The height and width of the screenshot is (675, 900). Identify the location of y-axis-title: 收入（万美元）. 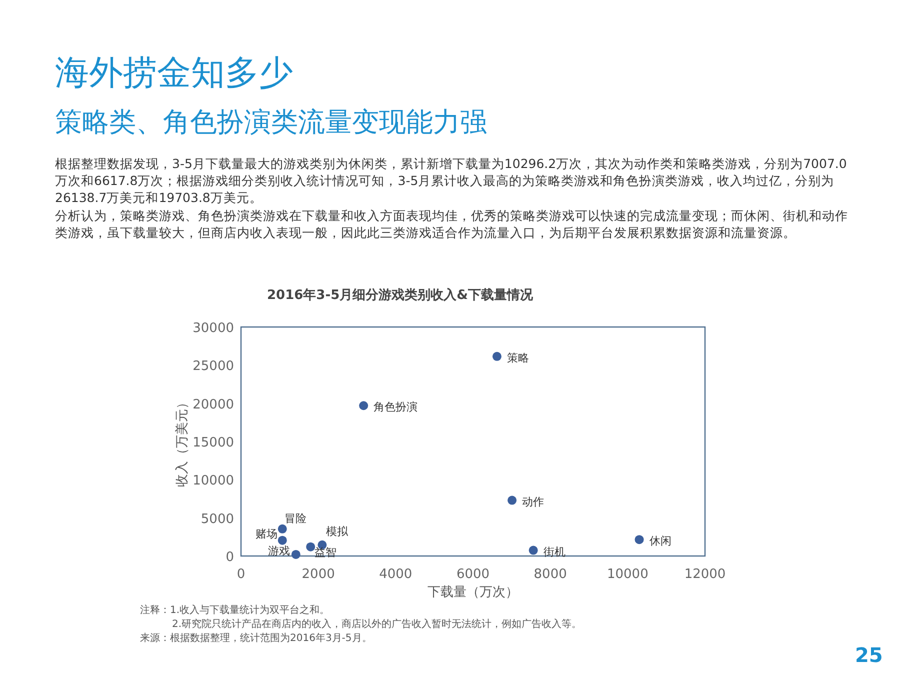
(182, 441).